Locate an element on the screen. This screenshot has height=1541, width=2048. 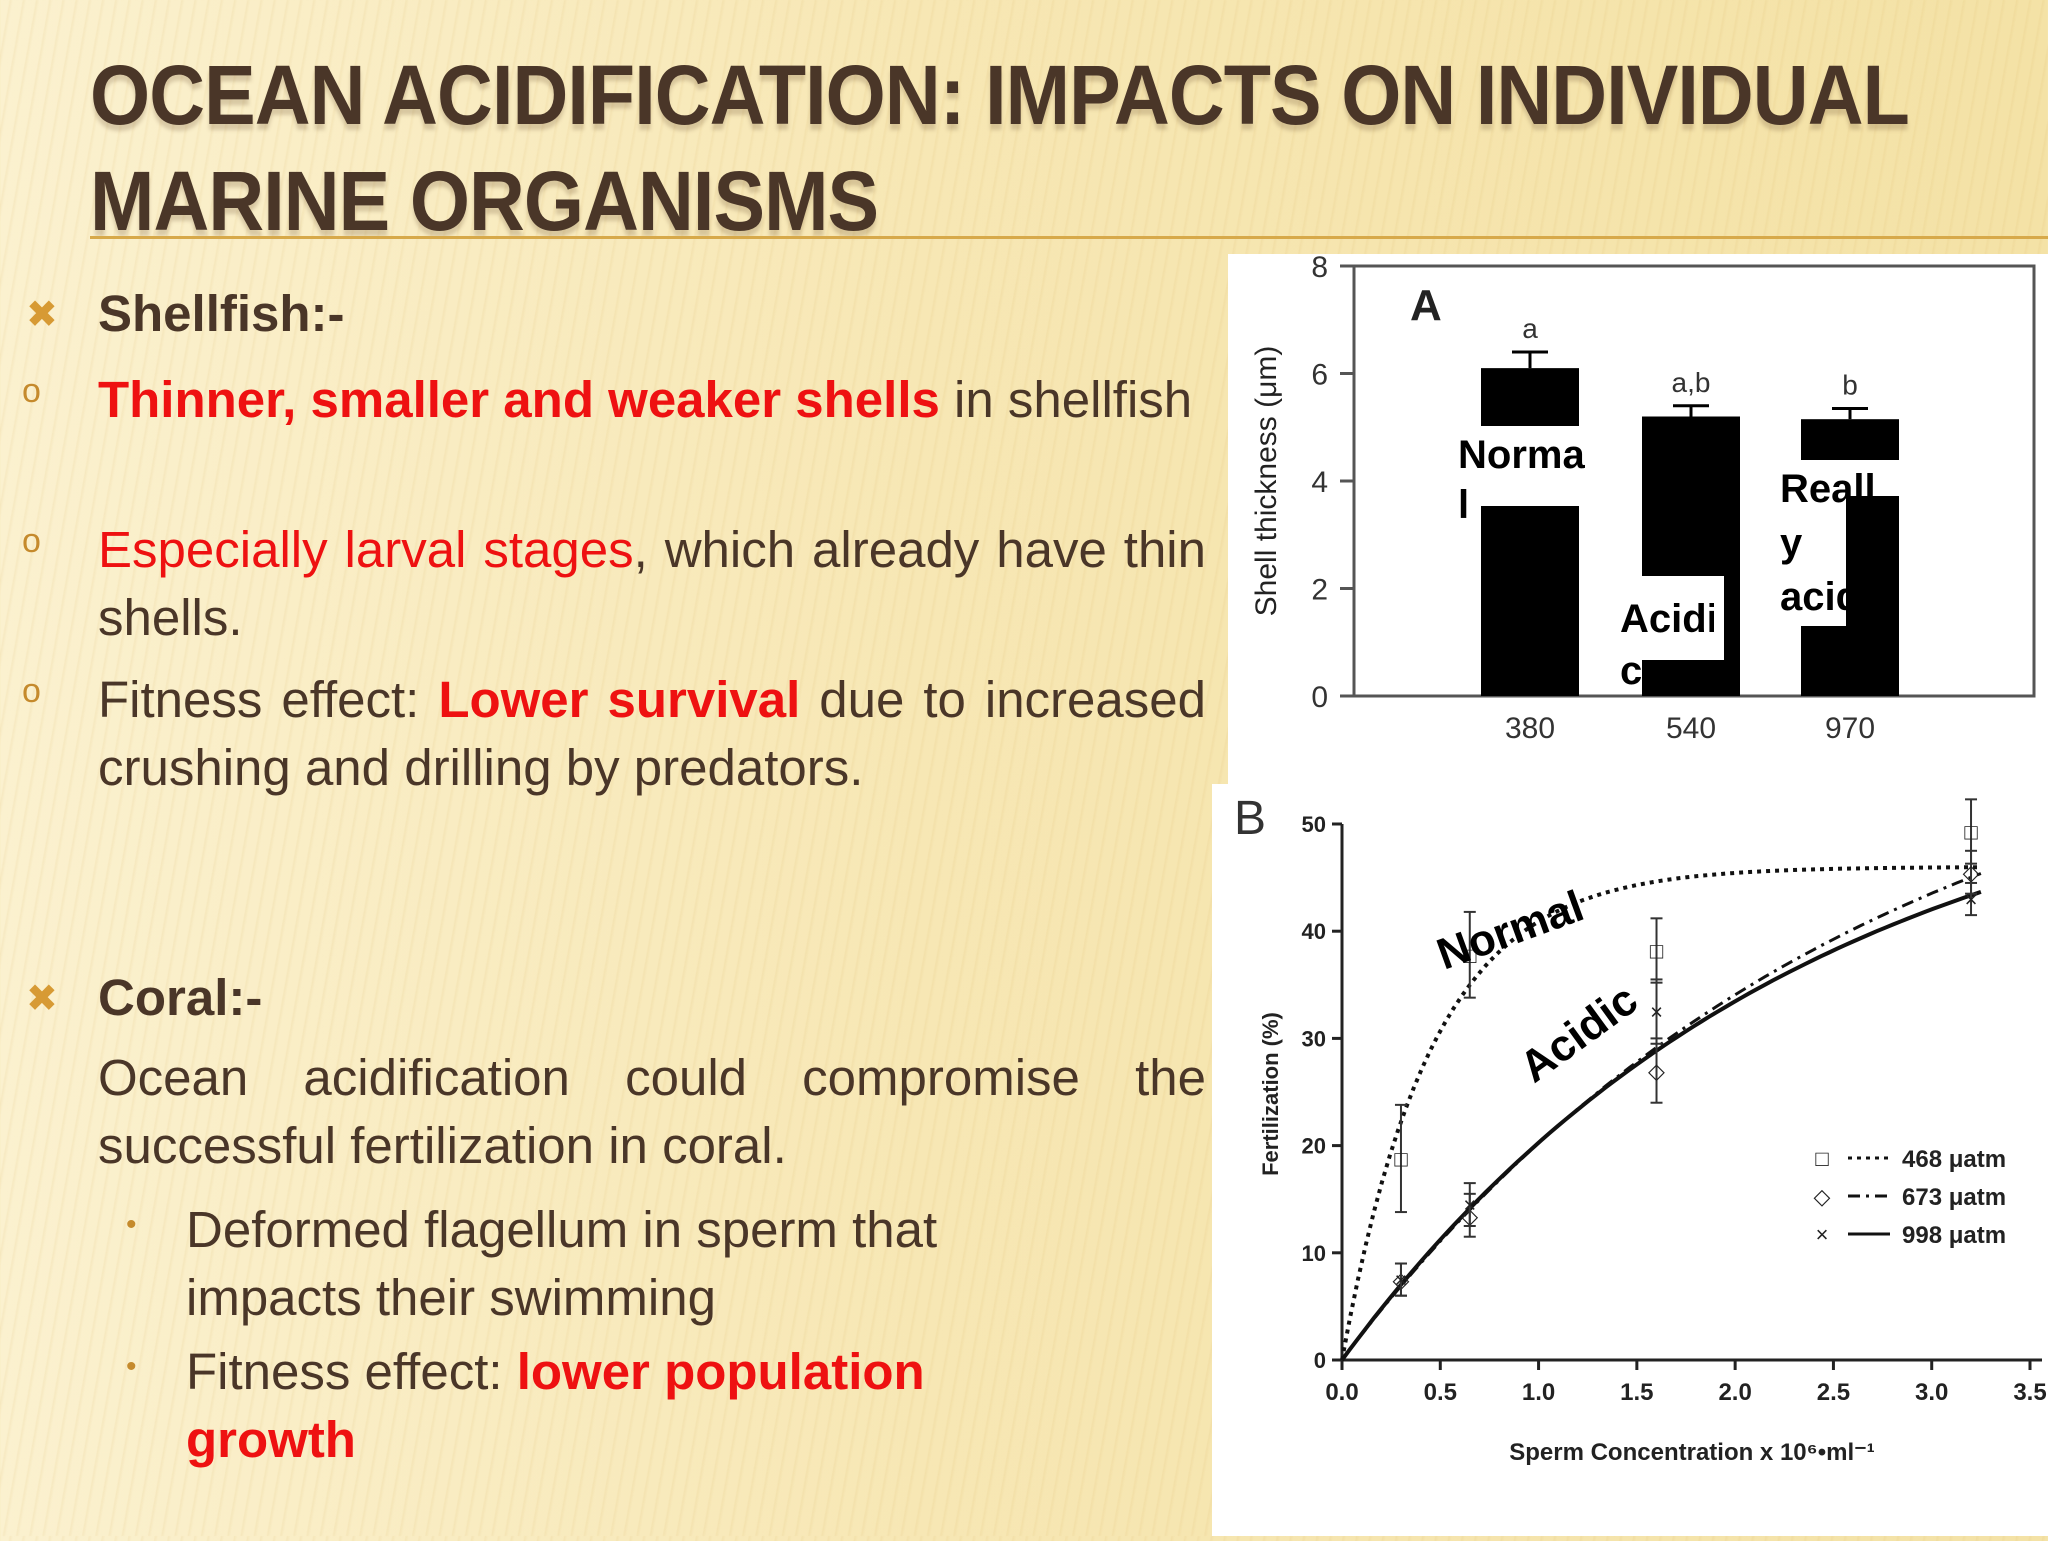
chart-b-y-tick-label: 0 is located at coordinates (1320, 1360).